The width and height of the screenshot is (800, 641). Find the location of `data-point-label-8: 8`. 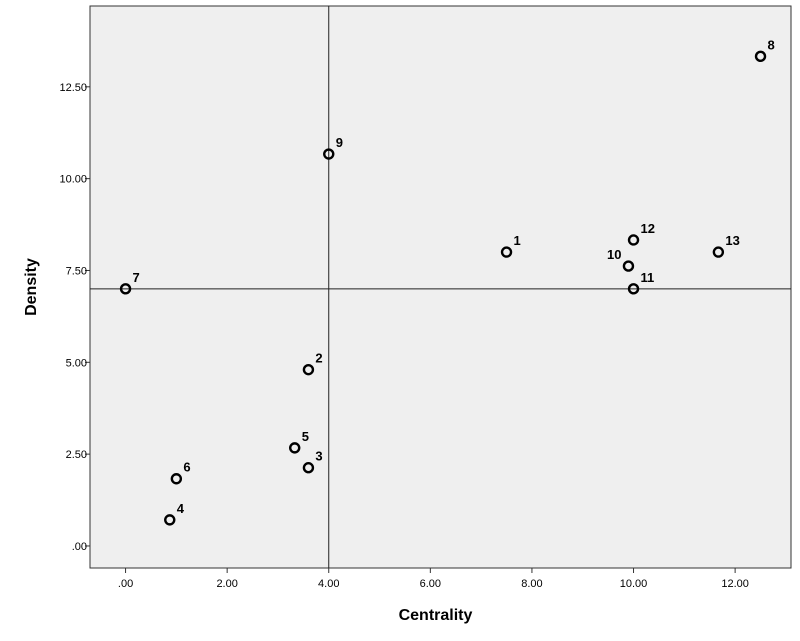

data-point-label-8: 8 is located at coordinates (771, 44).